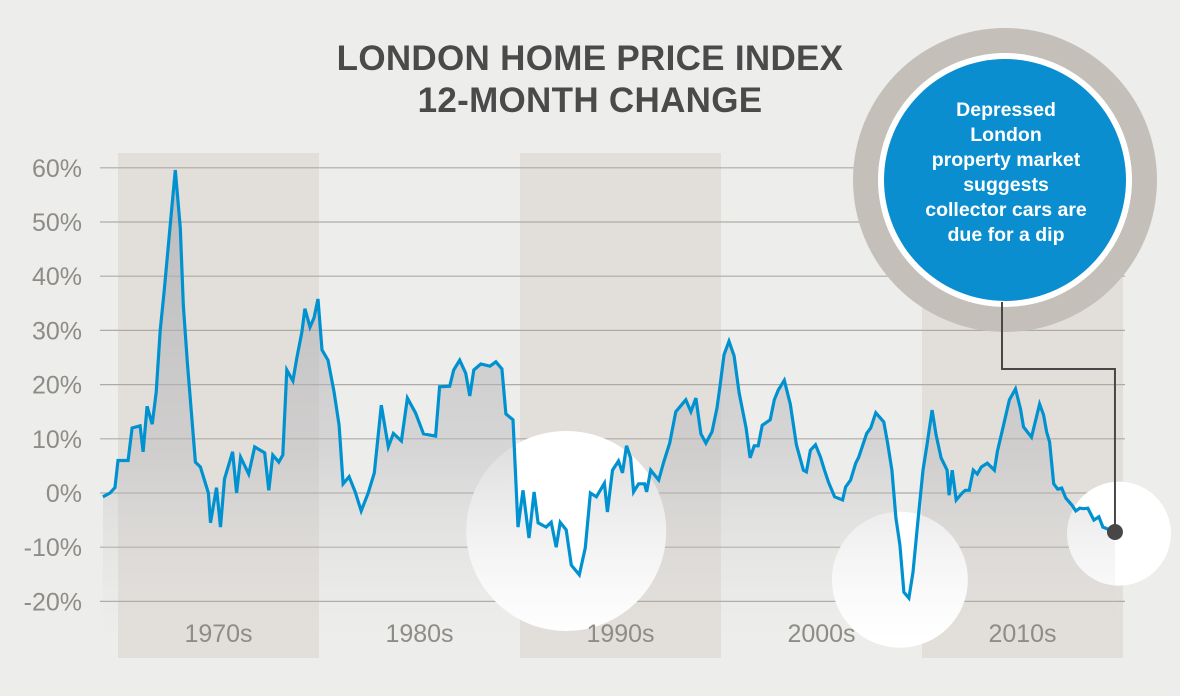 The image size is (1180, 696). Describe the element at coordinates (1006, 235) in the screenshot. I see `callout-line: due for a dip` at that location.